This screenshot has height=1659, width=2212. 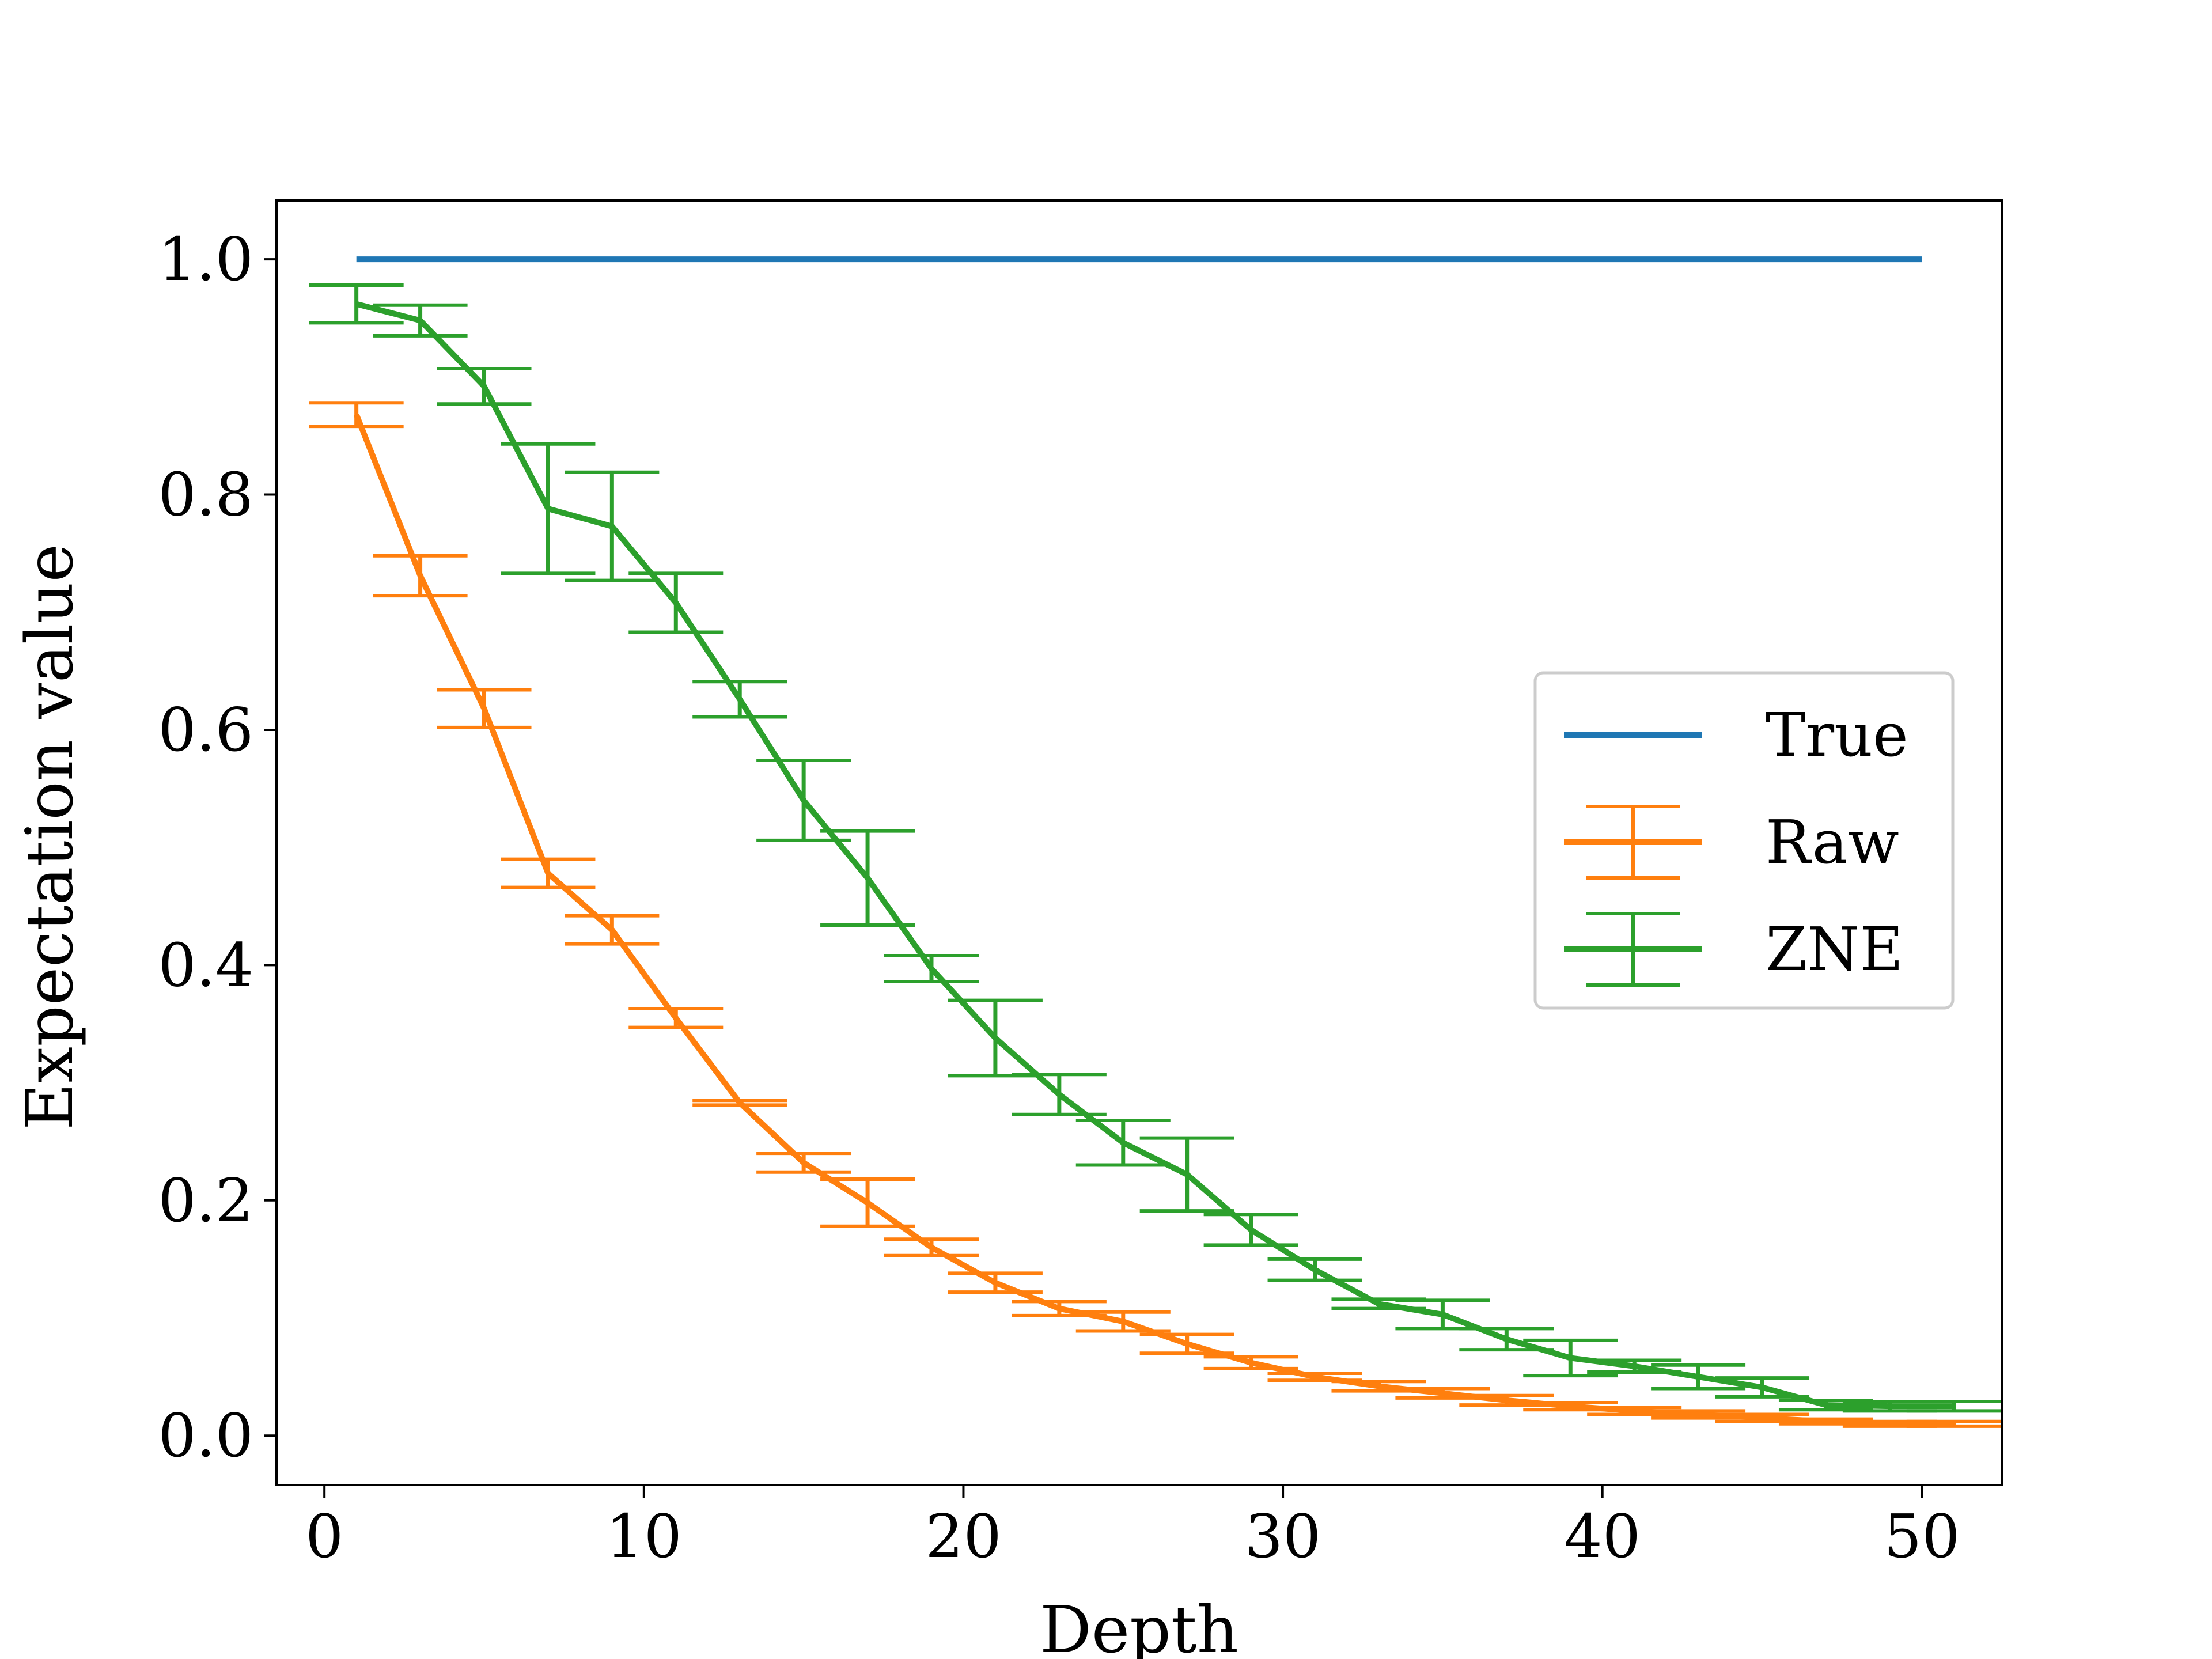 I want to click on y-tick-label: 0.4, so click(x=205, y=965).